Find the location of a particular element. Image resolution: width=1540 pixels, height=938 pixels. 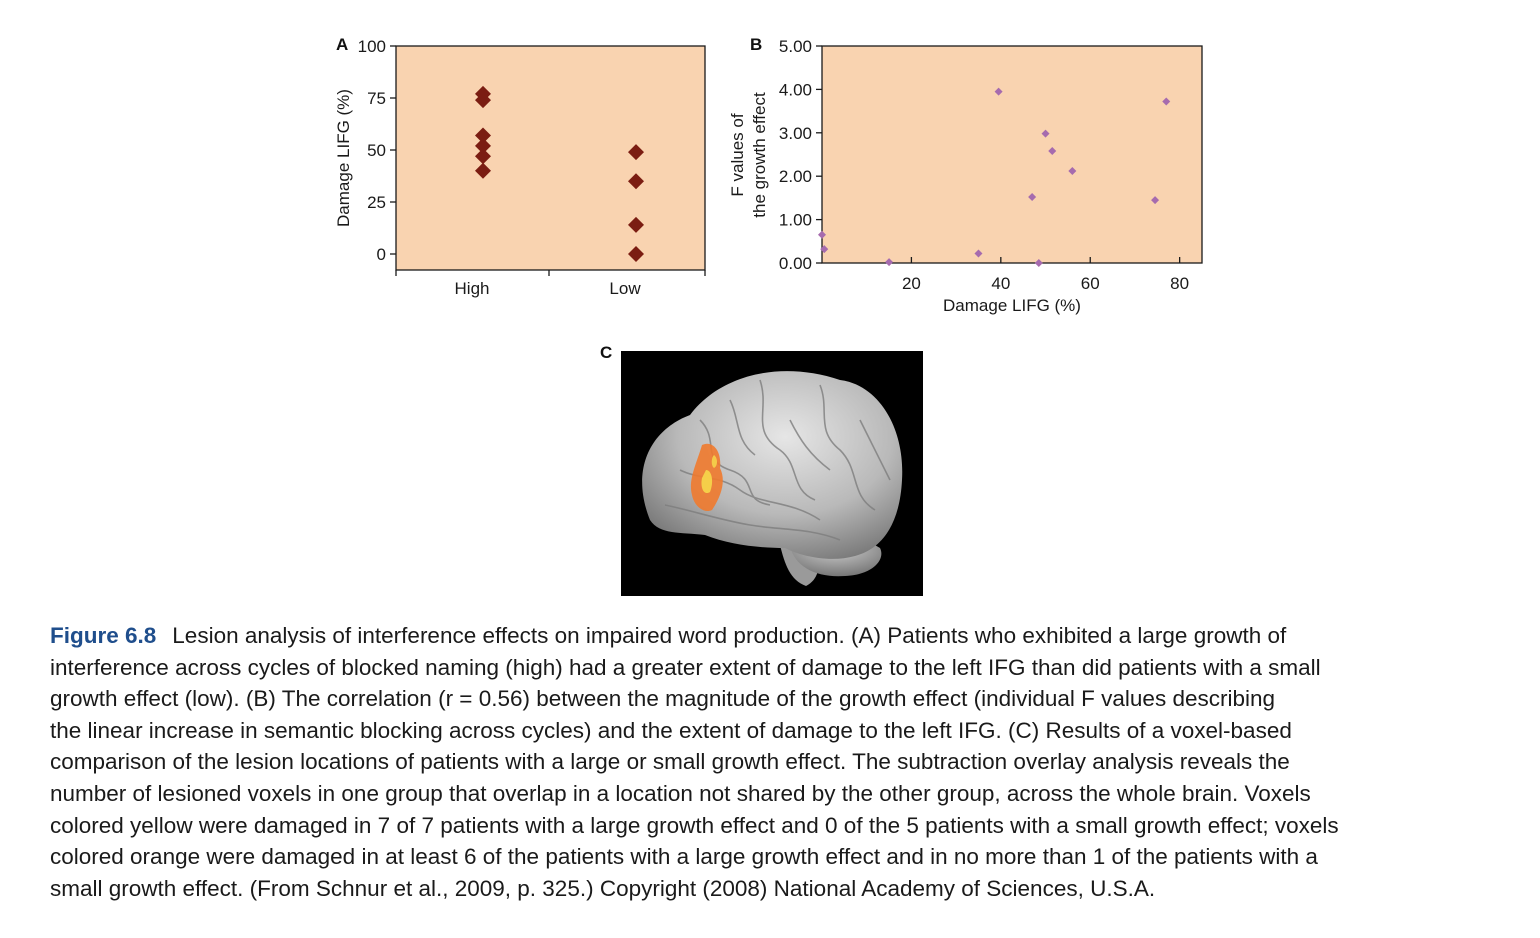

panel-a-y-axis-label: Damage LIFG (%) is located at coordinates (343, 158).